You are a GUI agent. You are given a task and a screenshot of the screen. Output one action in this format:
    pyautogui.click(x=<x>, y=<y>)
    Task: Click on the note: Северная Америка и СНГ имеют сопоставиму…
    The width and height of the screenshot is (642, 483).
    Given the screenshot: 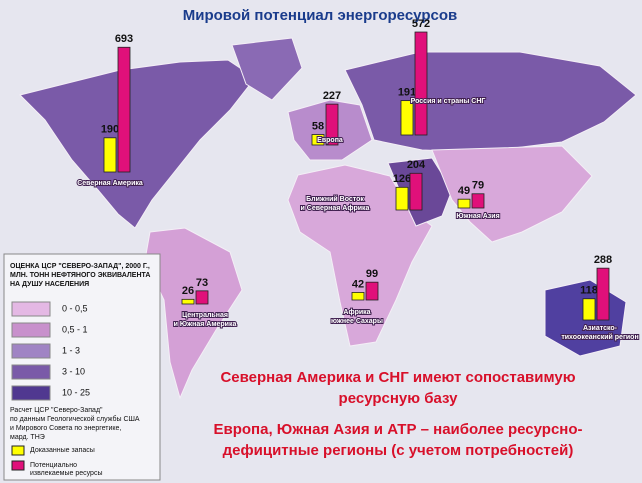 What is the action you would take?
    pyautogui.click(x=397, y=377)
    